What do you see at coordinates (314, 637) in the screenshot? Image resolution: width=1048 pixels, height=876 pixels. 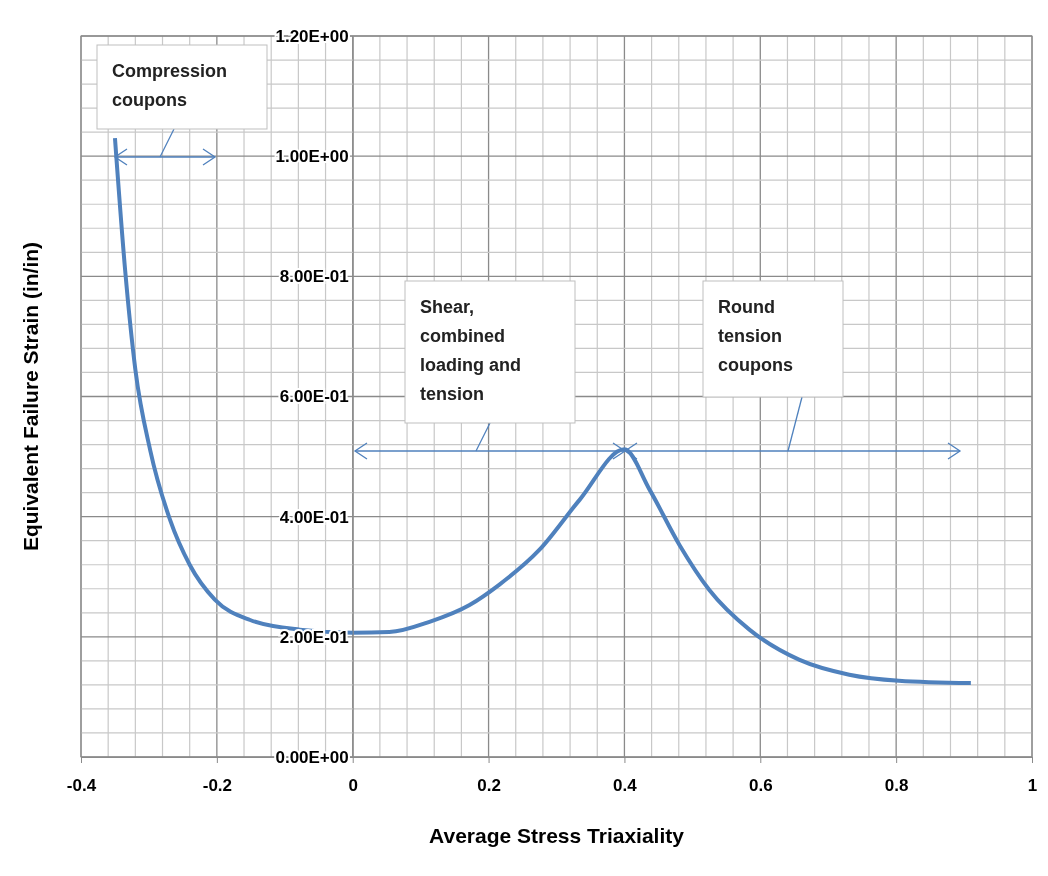 I see `y-tick-label: 2.00E-01` at bounding box center [314, 637].